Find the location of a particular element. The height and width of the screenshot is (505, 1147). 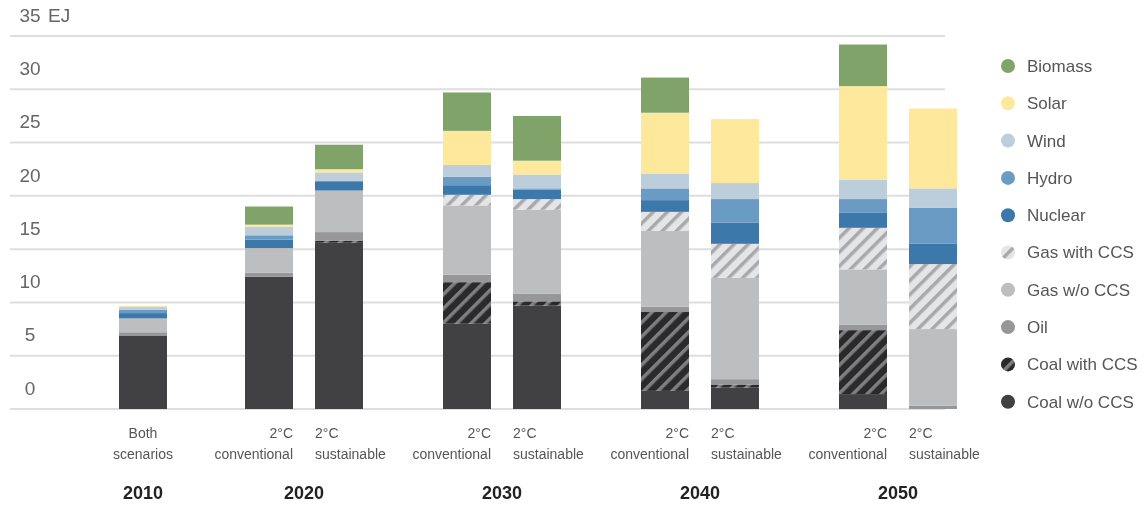

text: 2020 is located at coordinates (304, 493).